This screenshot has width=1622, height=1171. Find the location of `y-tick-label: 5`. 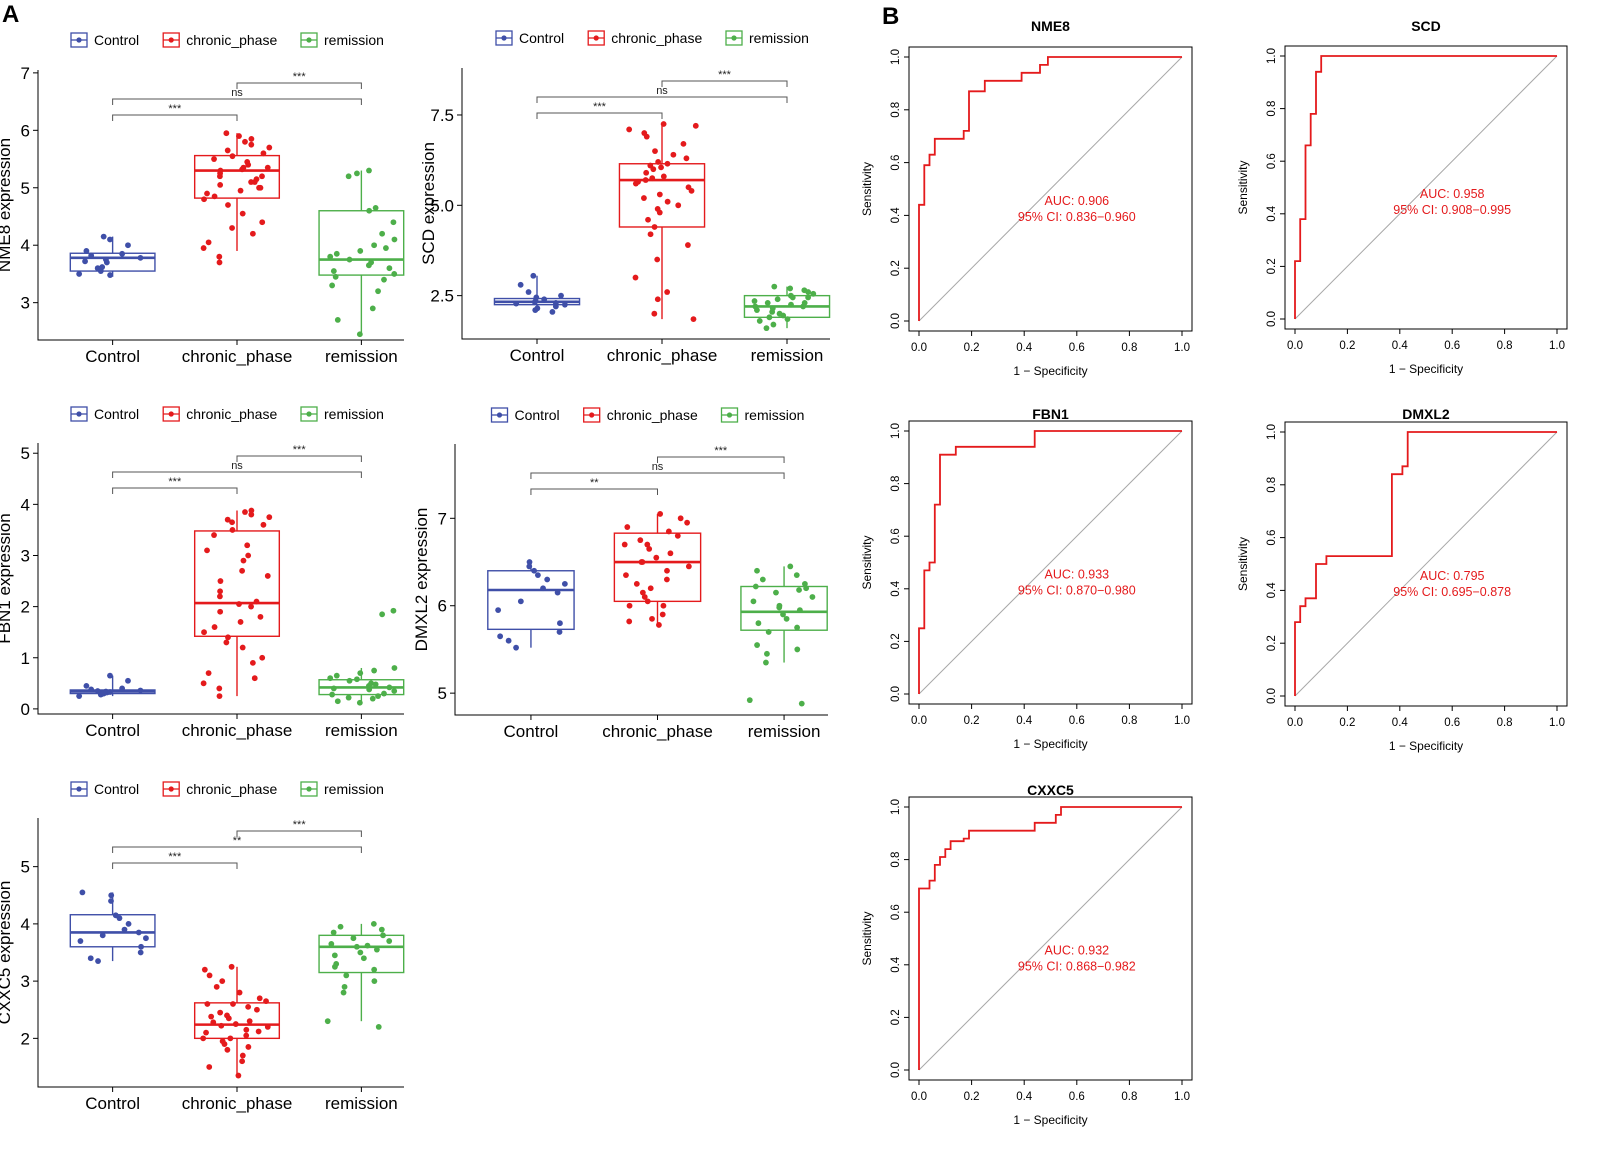

y-tick-label: 5 is located at coordinates (25, 453).